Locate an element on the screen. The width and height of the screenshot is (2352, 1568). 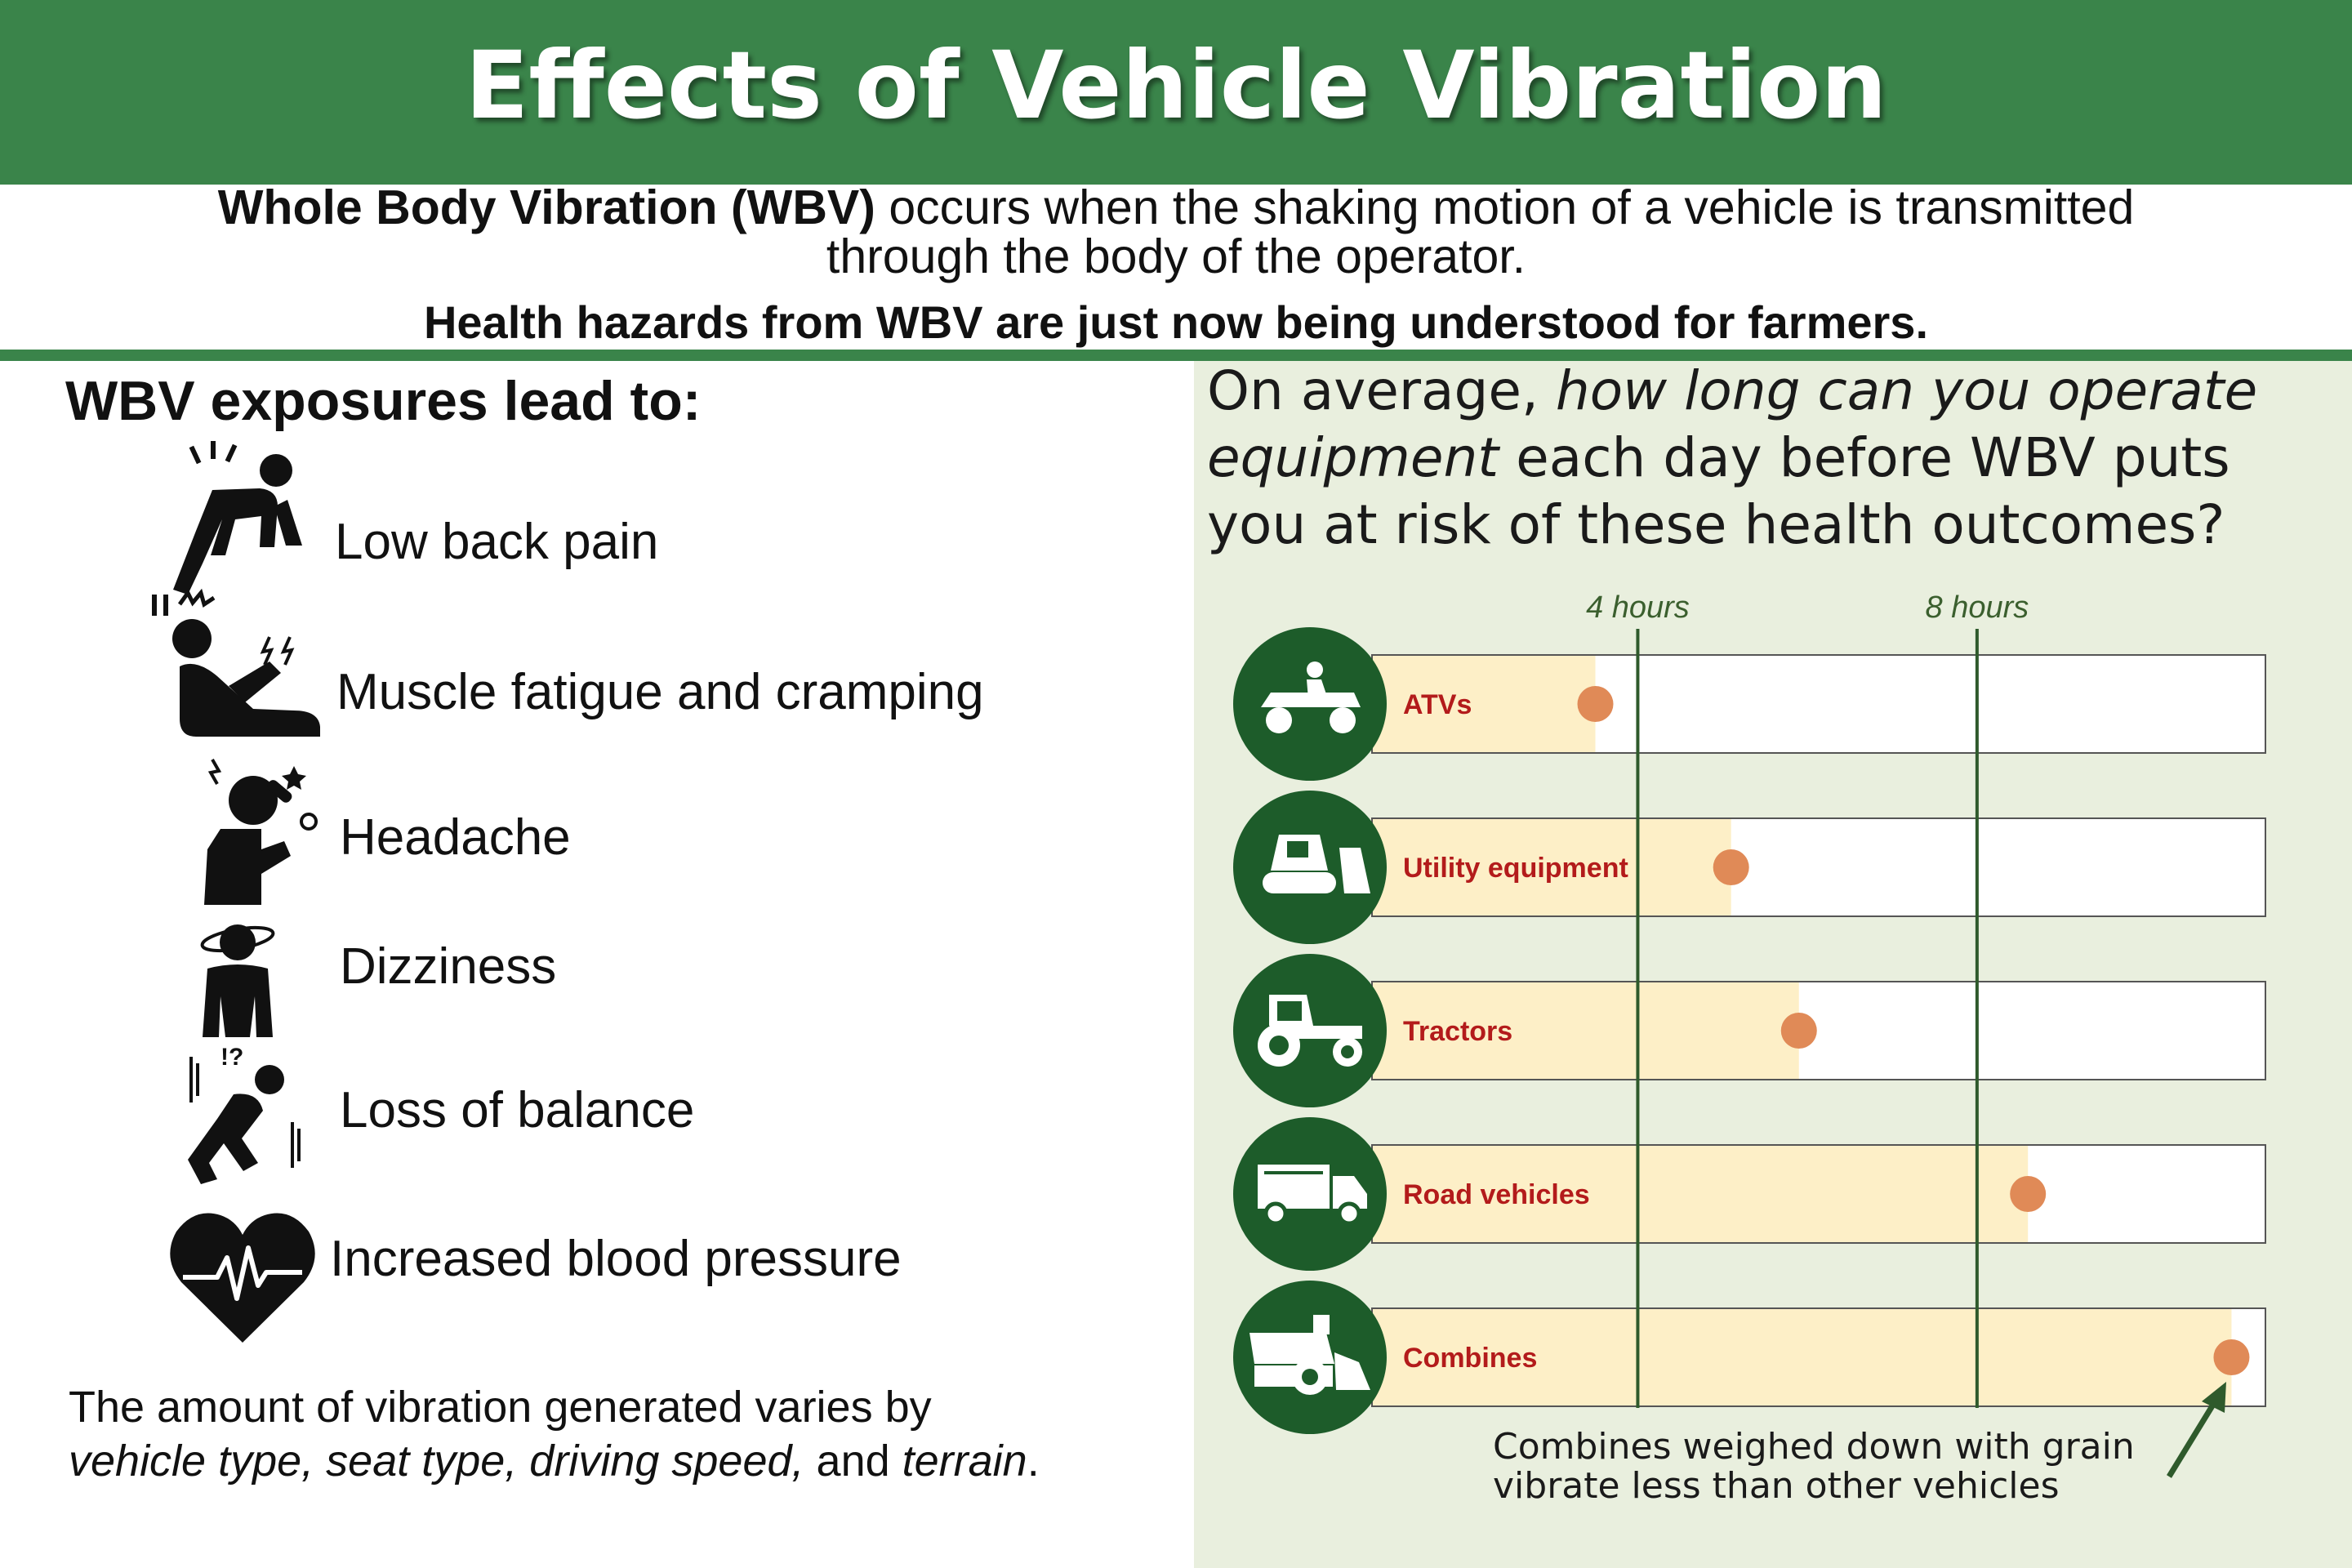
tractor-icon is located at coordinates (1310, 1031).